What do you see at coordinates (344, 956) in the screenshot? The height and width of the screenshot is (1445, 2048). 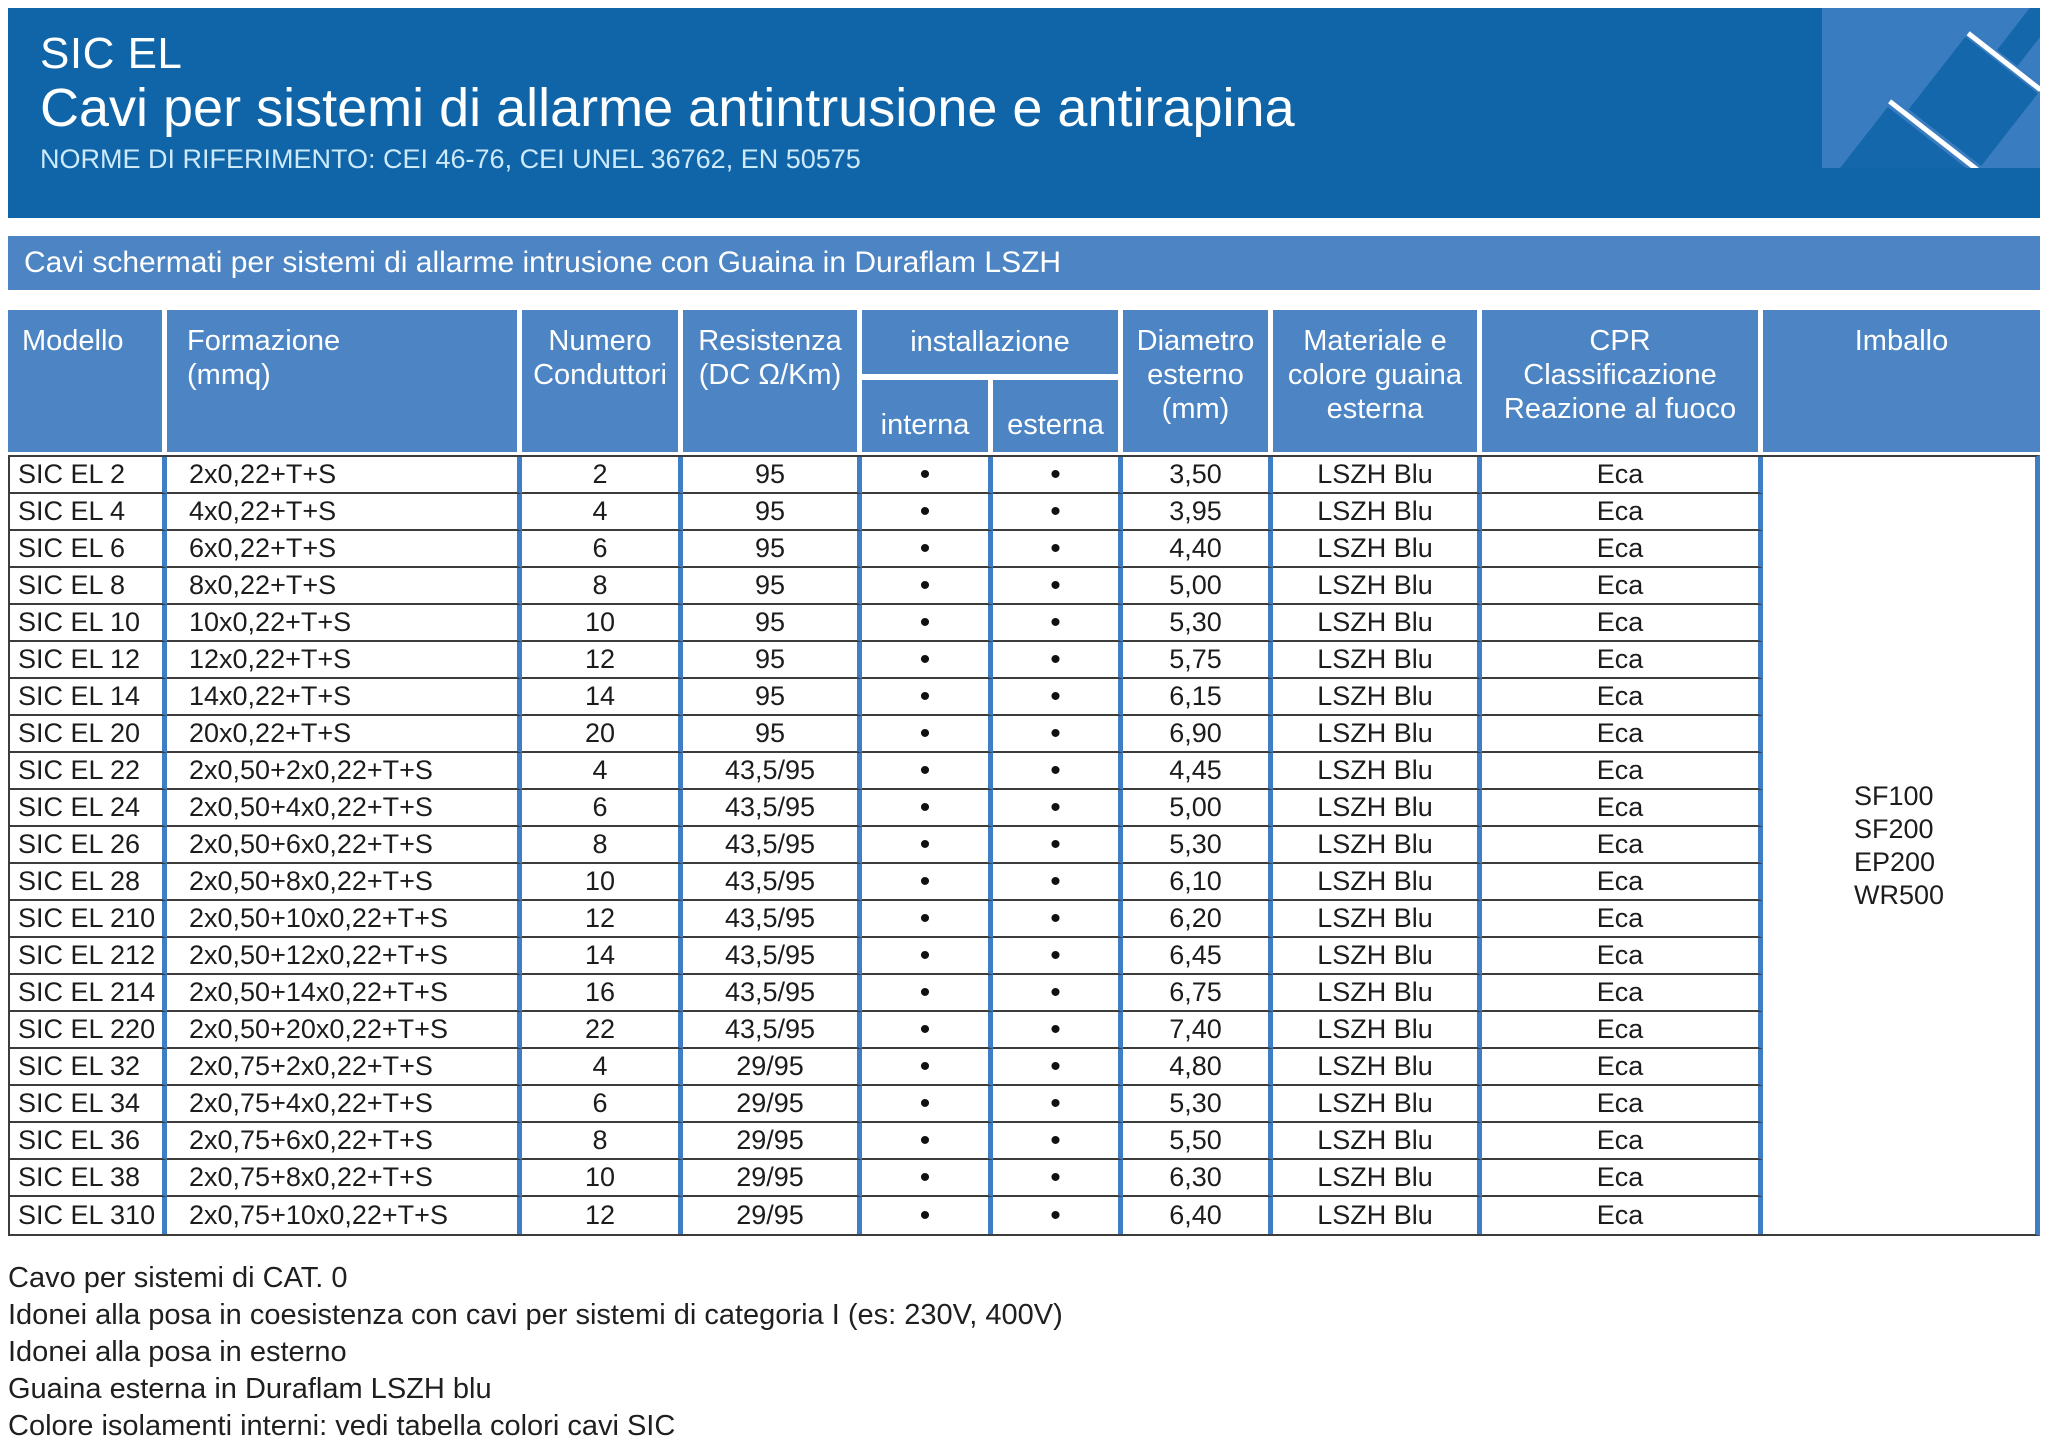 I see `cell-formazione: 2x0,50+12x0,22+T+S` at bounding box center [344, 956].